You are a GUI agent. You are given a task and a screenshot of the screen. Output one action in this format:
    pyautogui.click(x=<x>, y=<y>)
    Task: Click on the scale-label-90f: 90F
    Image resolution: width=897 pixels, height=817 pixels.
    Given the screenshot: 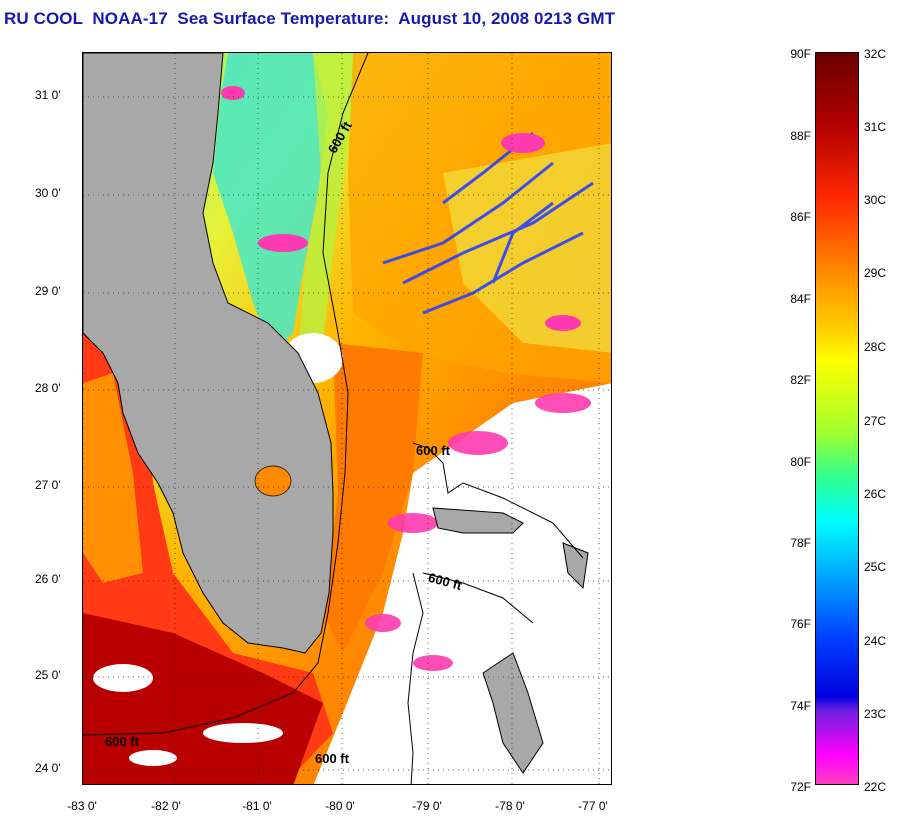 What is the action you would take?
    pyautogui.click(x=800, y=54)
    